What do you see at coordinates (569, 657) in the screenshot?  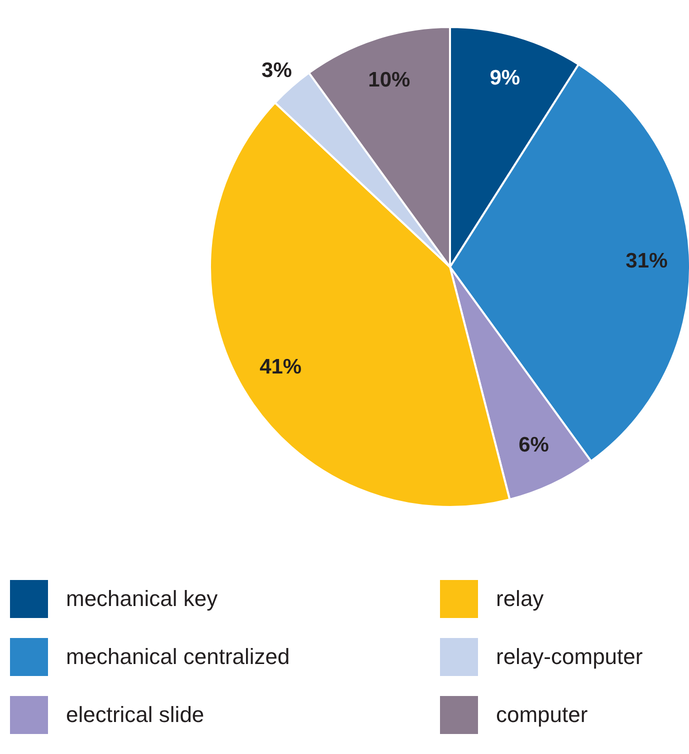 I see `legend-label: relay-computer` at bounding box center [569, 657].